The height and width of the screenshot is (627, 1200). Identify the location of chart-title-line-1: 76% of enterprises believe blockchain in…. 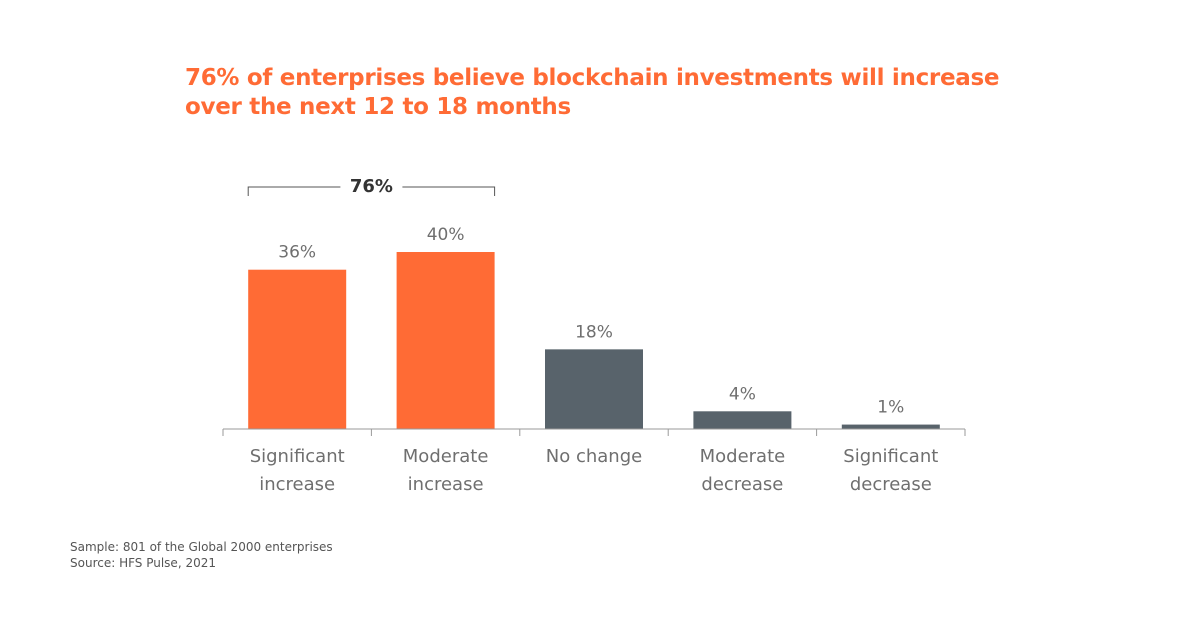
(592, 78).